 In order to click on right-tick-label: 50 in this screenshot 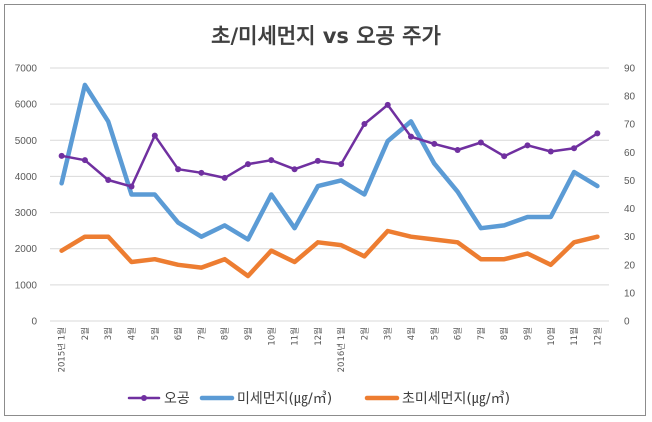, I will do `click(630, 181)`.